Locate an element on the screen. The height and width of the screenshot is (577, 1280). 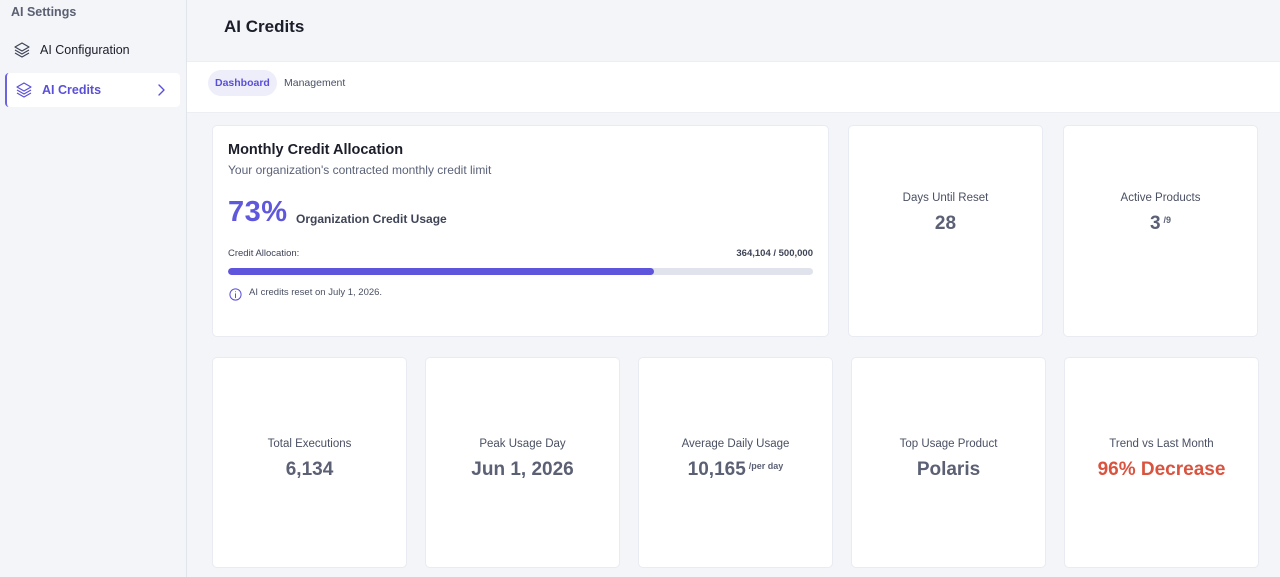
stat-label: Total Executions is located at coordinates (309, 444).